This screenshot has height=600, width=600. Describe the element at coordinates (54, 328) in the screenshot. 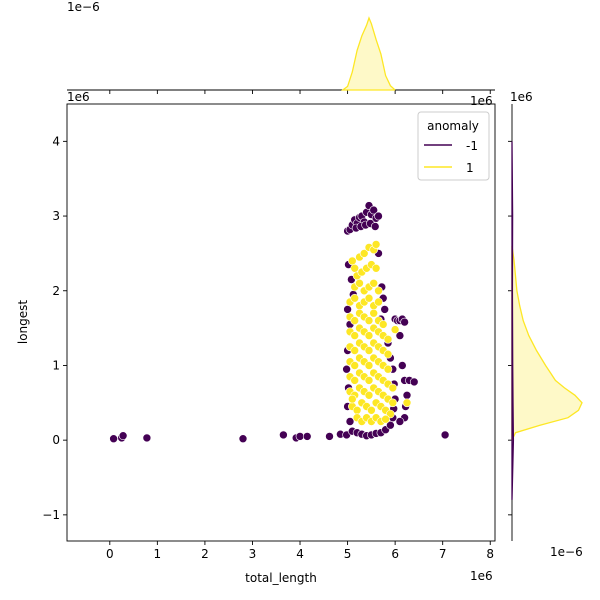

I see `y-axis-ticks: −1 0 1 2 3 4` at that location.